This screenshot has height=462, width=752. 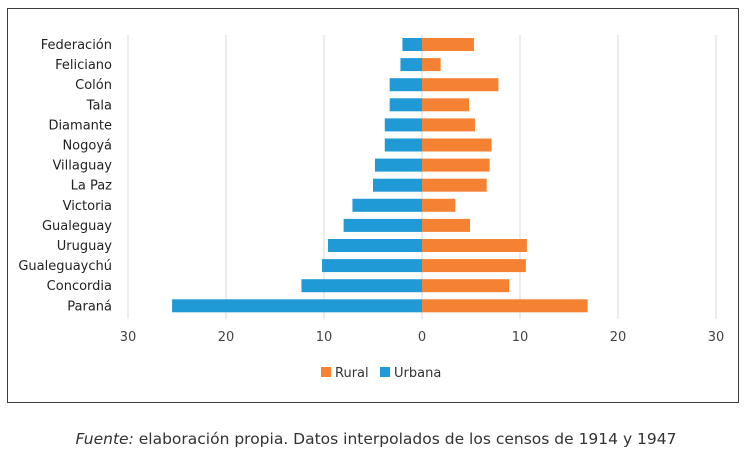 I want to click on category-label: Paraná, so click(x=89, y=306).